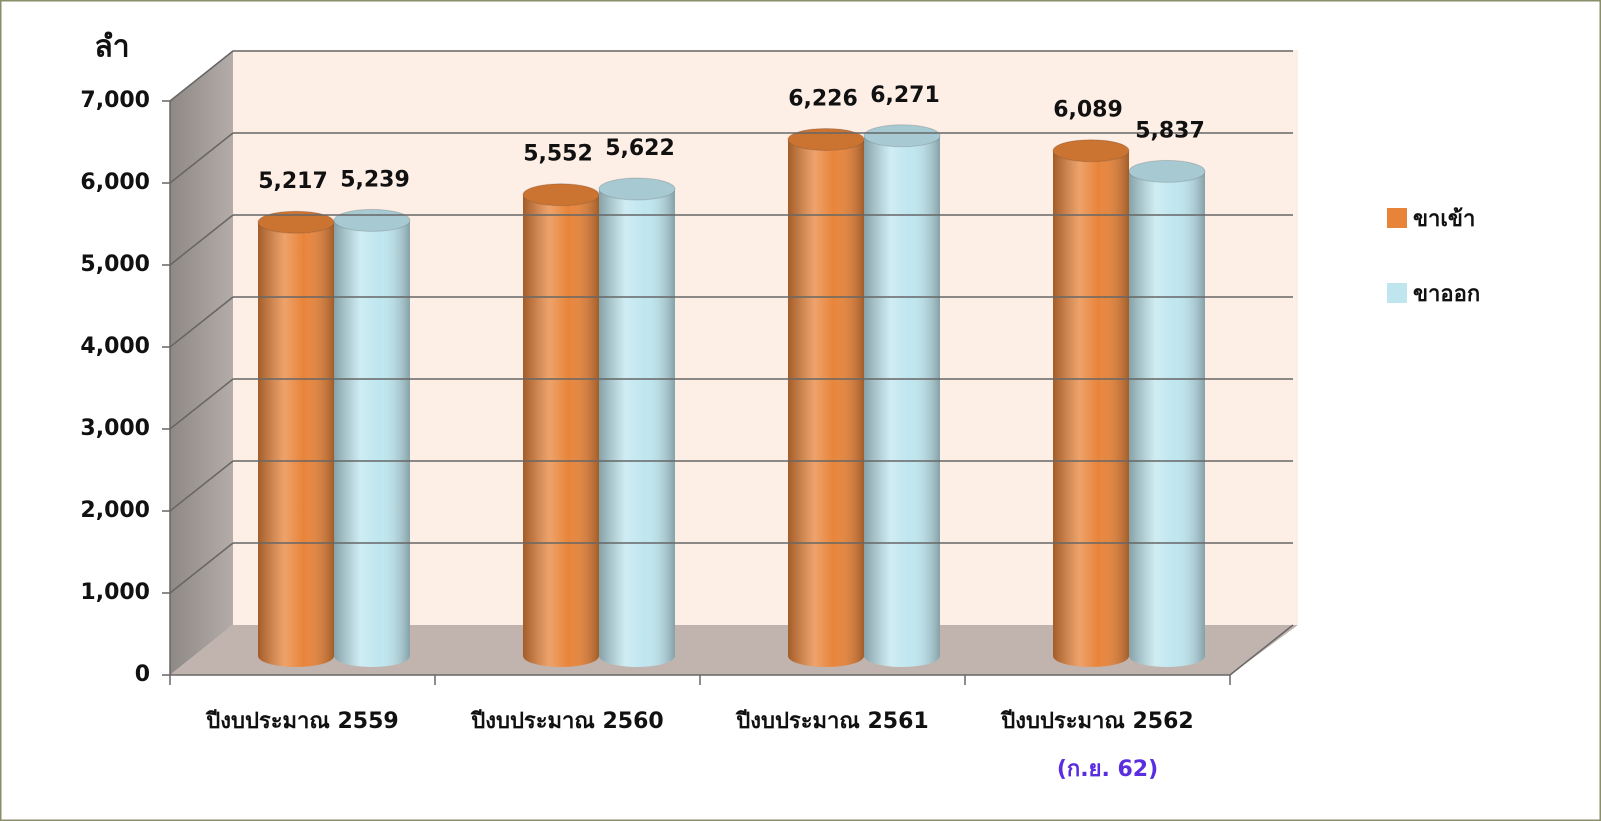  I want to click on value-label: 6,271, so click(905, 95).